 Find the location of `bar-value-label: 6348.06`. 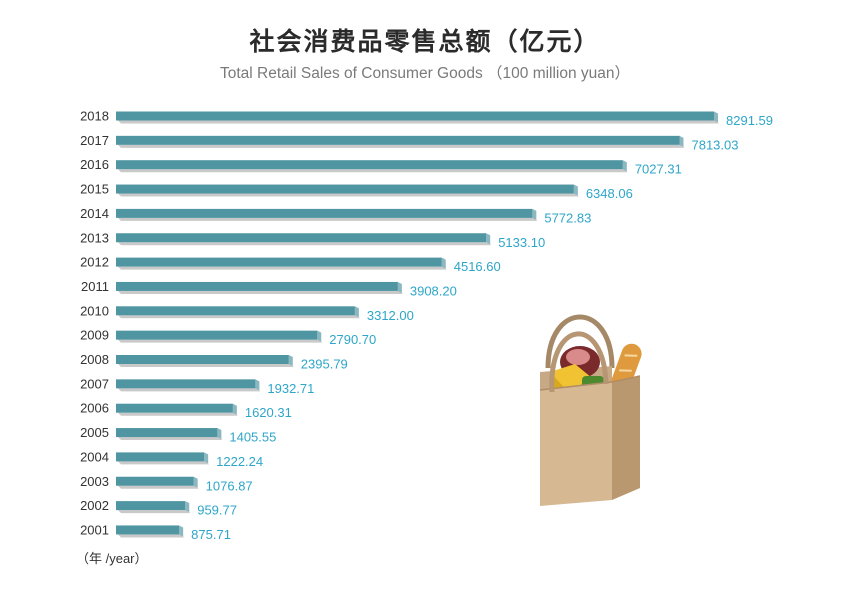

bar-value-label: 6348.06 is located at coordinates (609, 193).